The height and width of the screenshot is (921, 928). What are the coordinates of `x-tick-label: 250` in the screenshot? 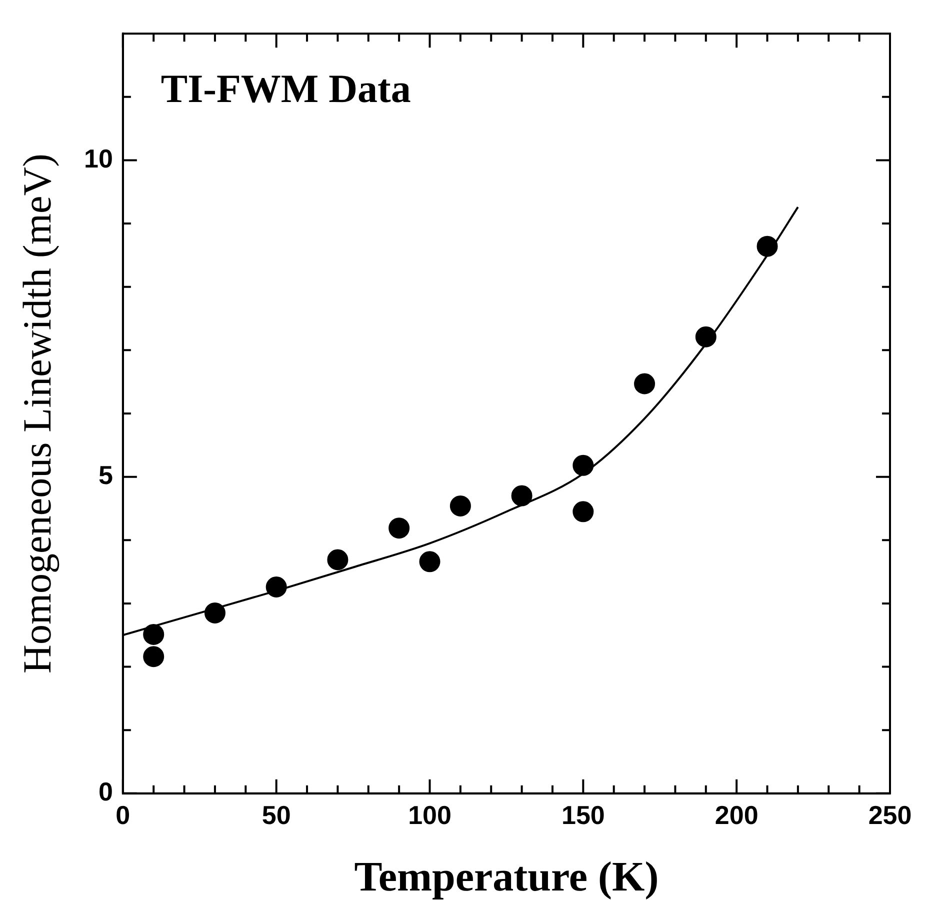 It's located at (890, 815).